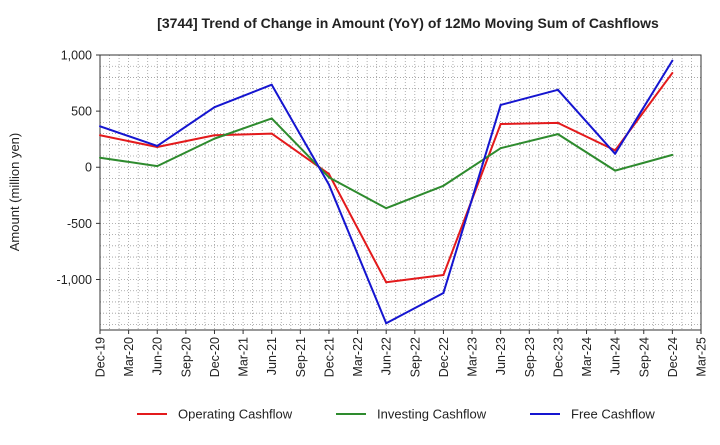  What do you see at coordinates (530, 357) in the screenshot?
I see `x-tick-label: Sep-23` at bounding box center [530, 357].